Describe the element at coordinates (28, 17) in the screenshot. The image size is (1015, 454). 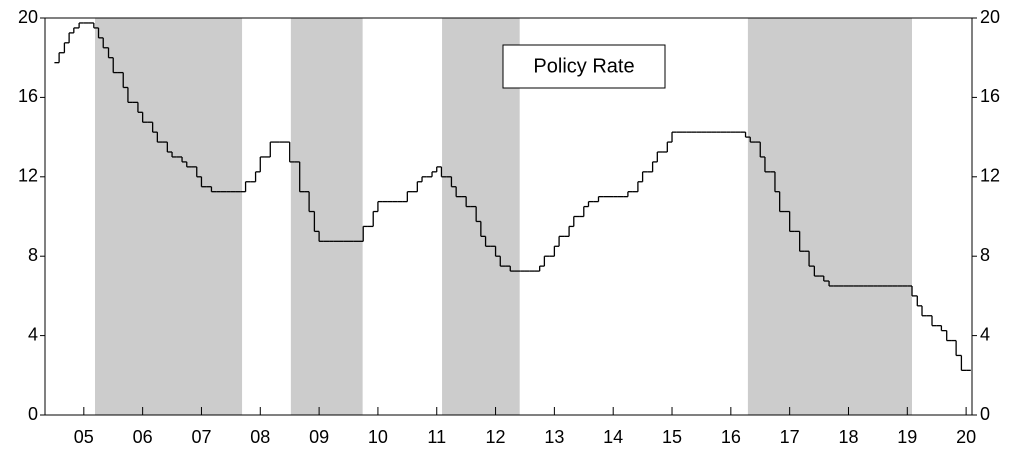
I see `y-tick-label: 20` at that location.